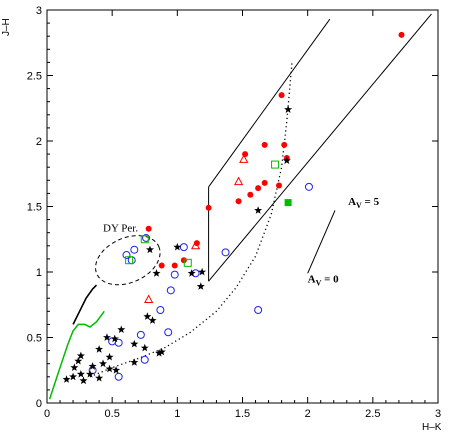  Describe the element at coordinates (39, 142) in the screenshot. I see `y-tick-label: 2` at that location.